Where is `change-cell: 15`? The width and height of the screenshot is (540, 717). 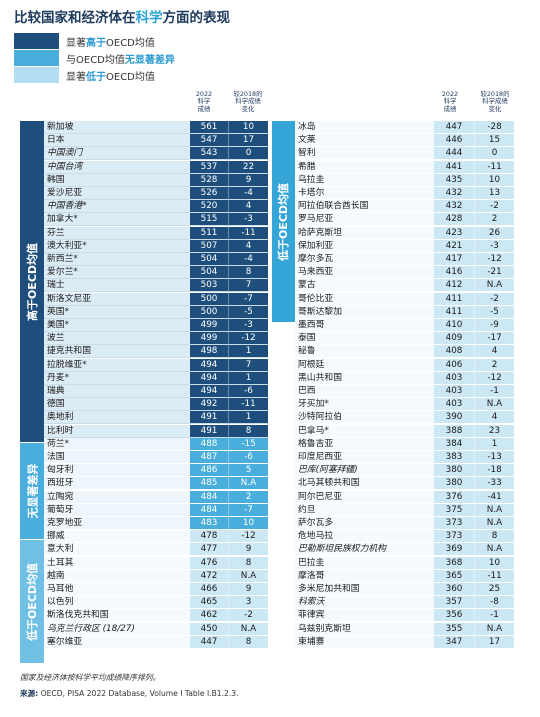 change-cell: 15 is located at coordinates (494, 141).